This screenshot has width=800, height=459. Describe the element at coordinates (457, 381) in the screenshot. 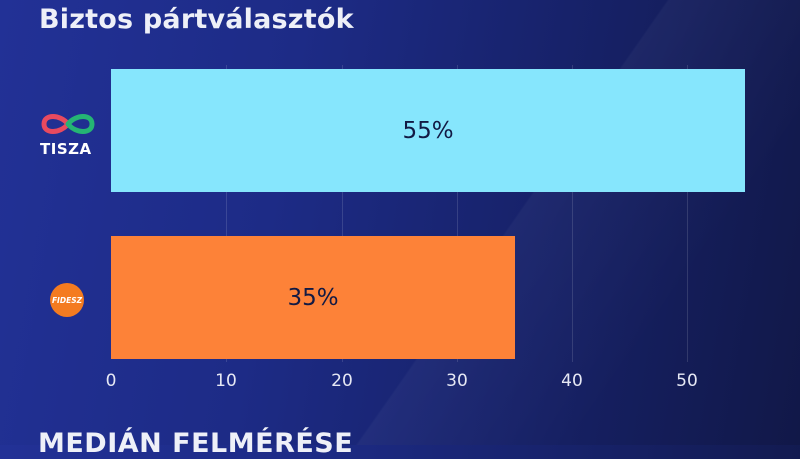

I see `x-tick-30: 30` at that location.